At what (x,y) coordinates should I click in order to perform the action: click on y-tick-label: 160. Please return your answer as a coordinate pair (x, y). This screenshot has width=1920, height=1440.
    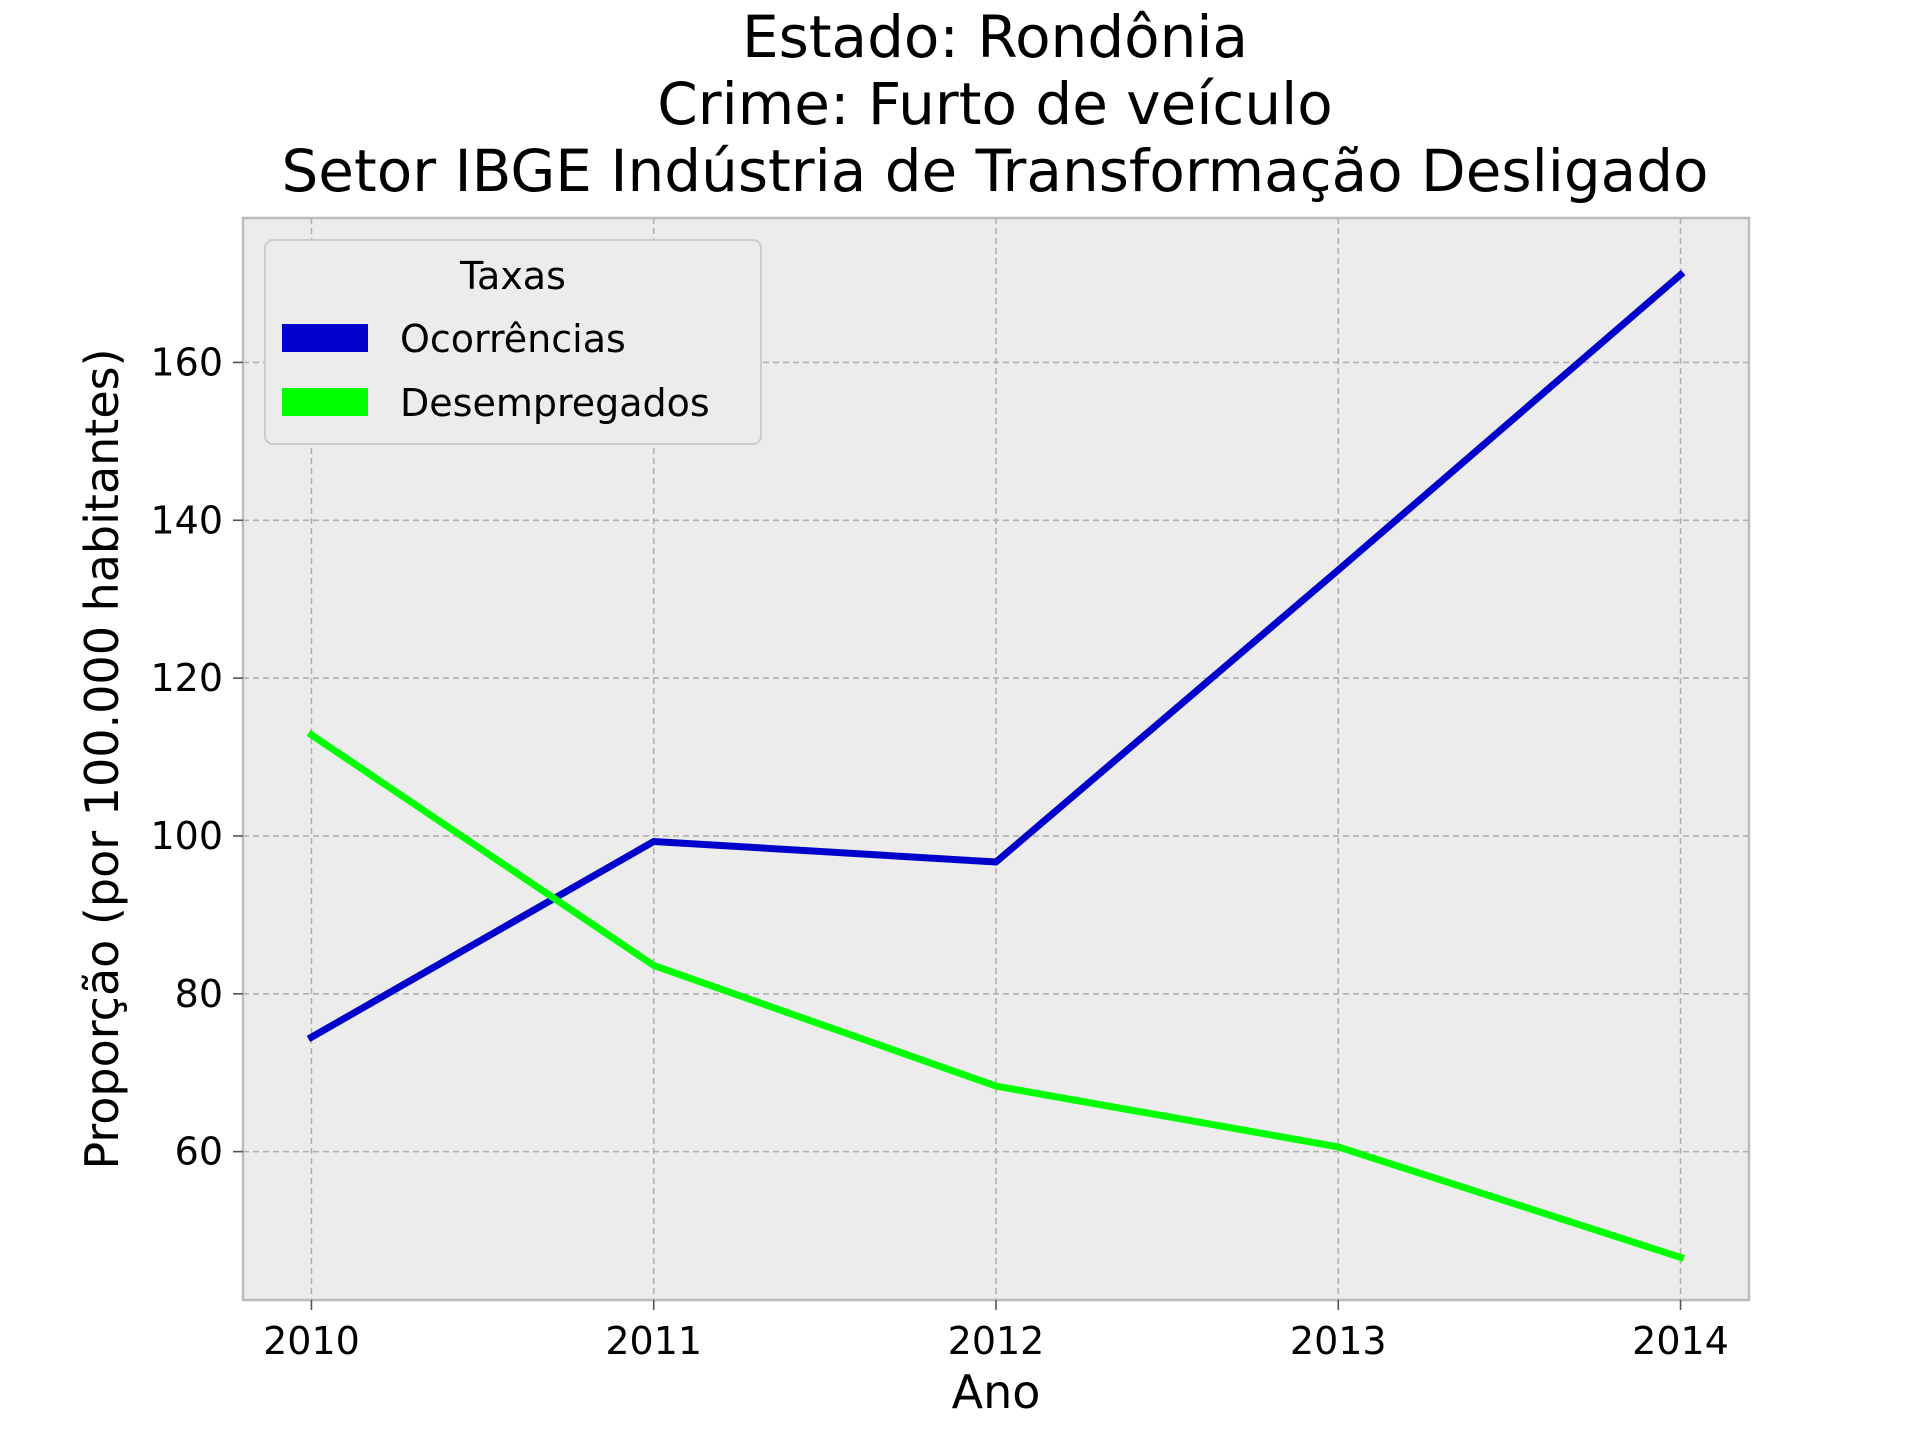
    Looking at the image, I should click on (186, 362).